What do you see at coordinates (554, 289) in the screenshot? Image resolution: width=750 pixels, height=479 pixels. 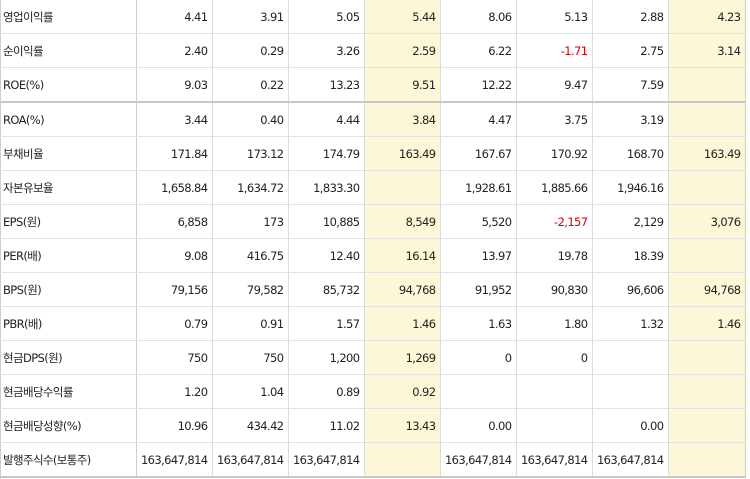 I see `table-cell: 90,830` at bounding box center [554, 289].